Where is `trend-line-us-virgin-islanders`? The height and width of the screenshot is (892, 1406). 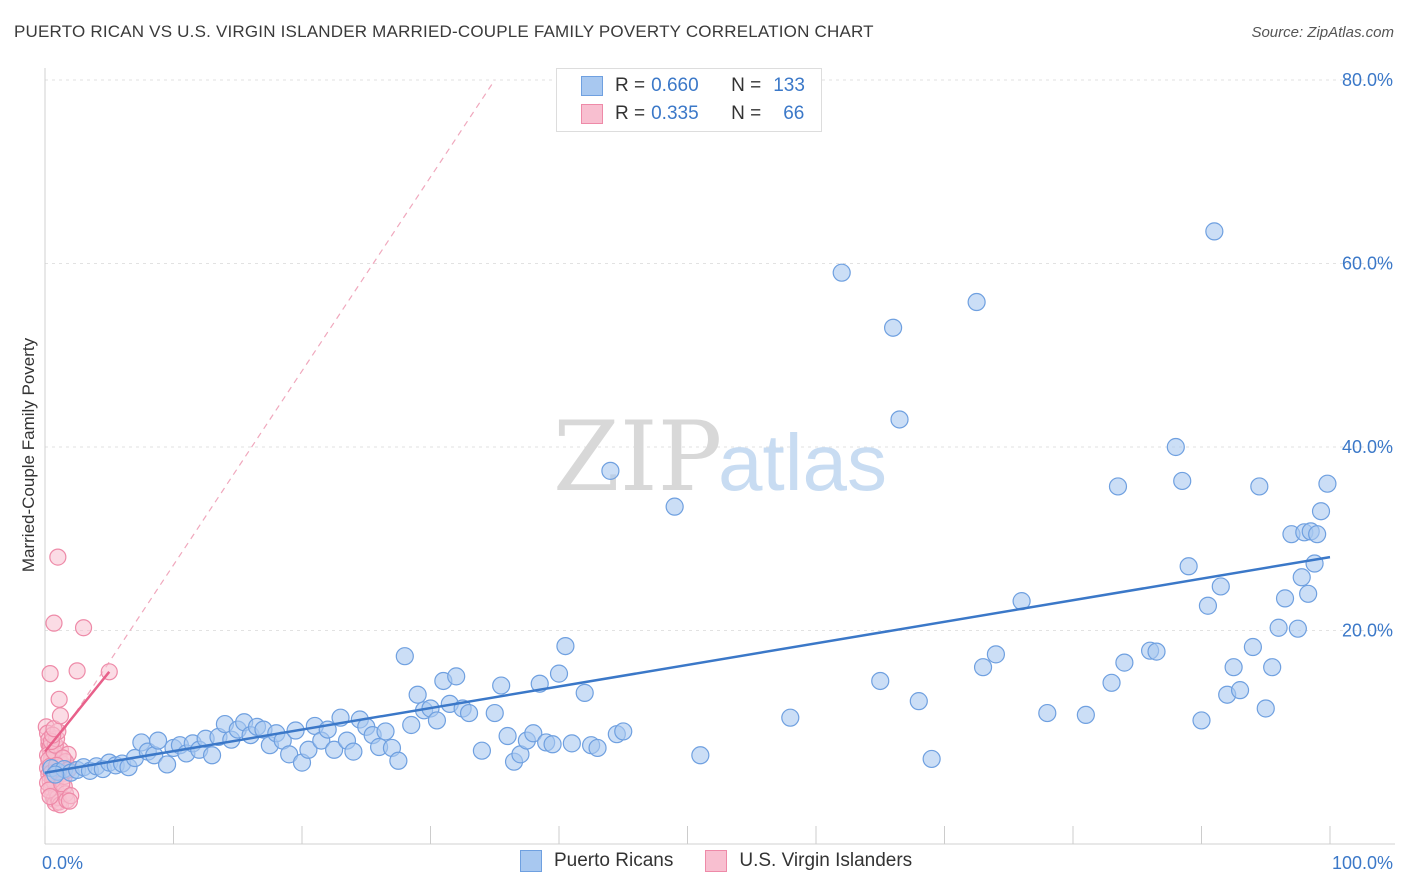 trend-line-us-virgin-islanders is located at coordinates (77, 712).